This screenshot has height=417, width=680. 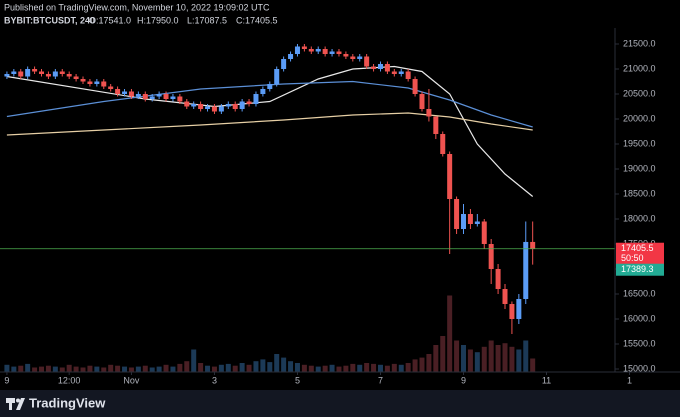 What do you see at coordinates (297, 380) in the screenshot?
I see `x-tick-label: 5` at bounding box center [297, 380].